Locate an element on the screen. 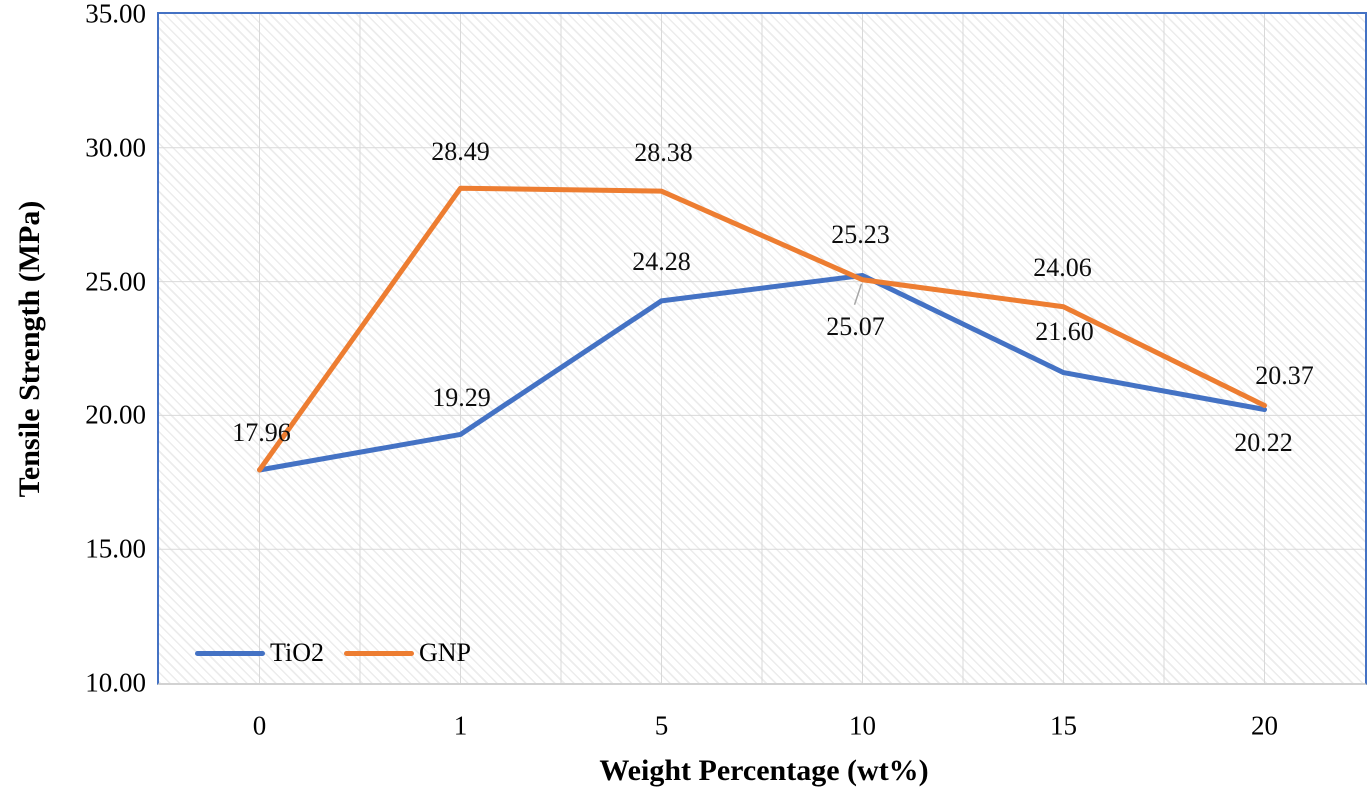 The width and height of the screenshot is (1370, 794). y-tick-label: 20.00 is located at coordinates (115, 414).